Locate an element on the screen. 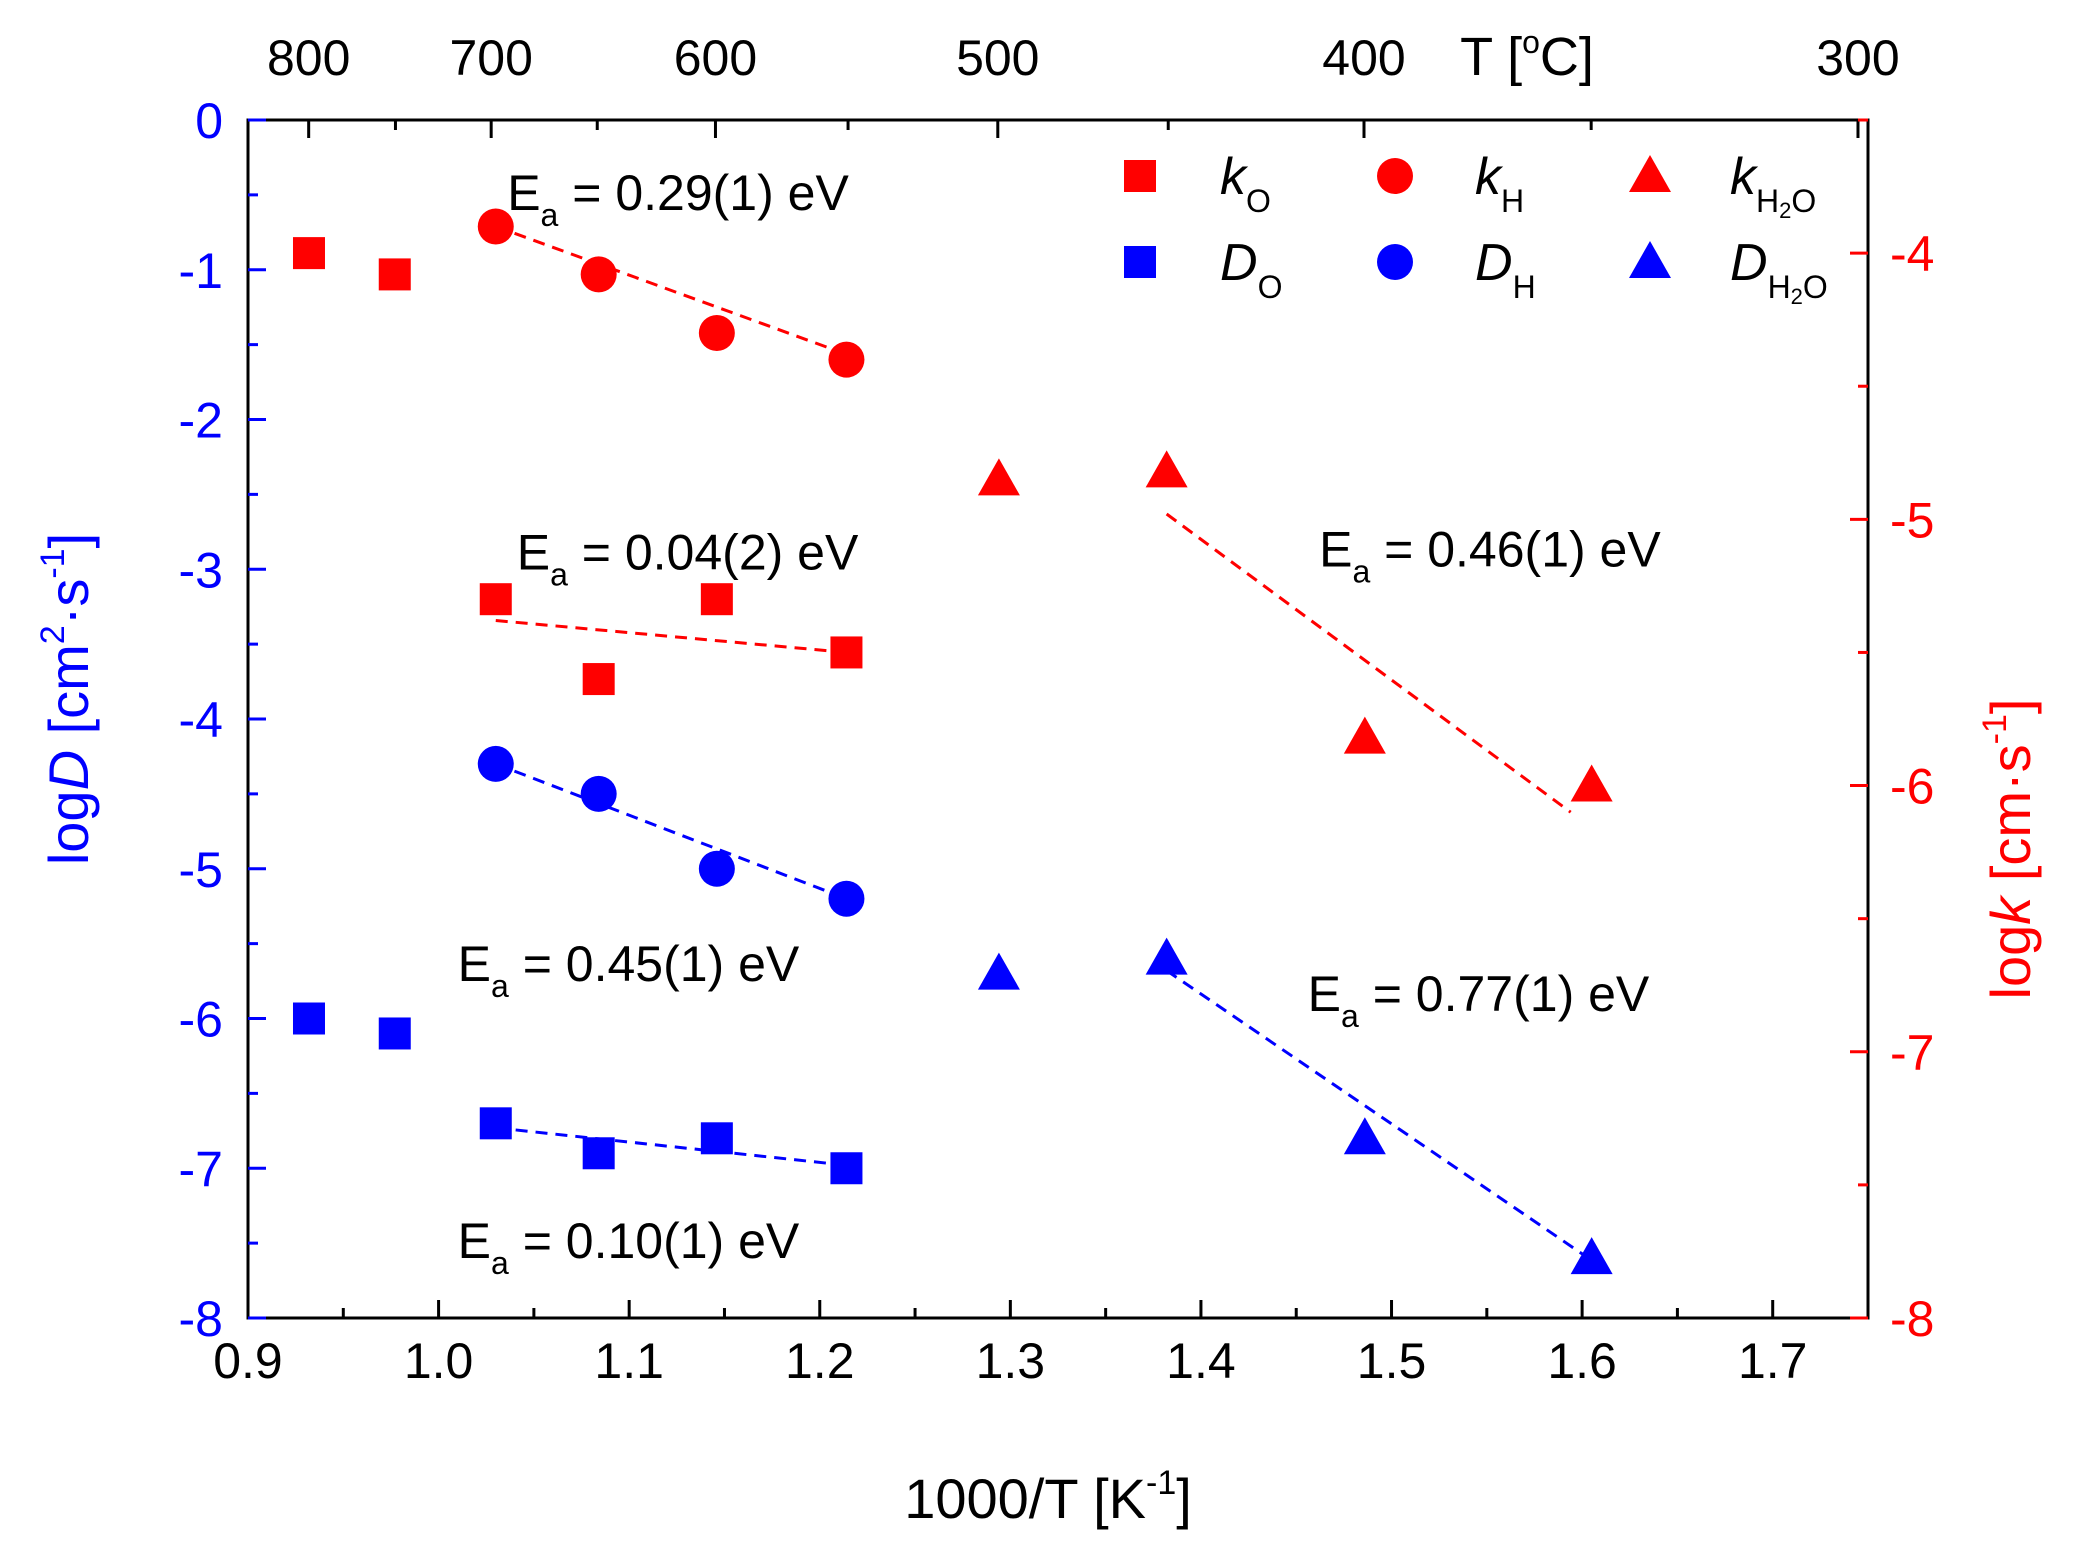 This screenshot has width=2077, height=1554. legend-marker-DO is located at coordinates (1140, 262).